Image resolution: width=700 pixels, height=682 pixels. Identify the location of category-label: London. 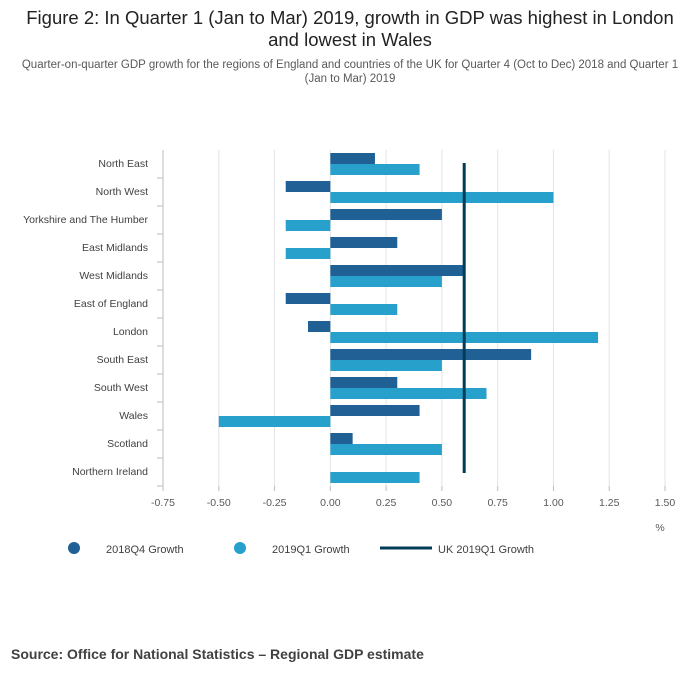
(130, 332).